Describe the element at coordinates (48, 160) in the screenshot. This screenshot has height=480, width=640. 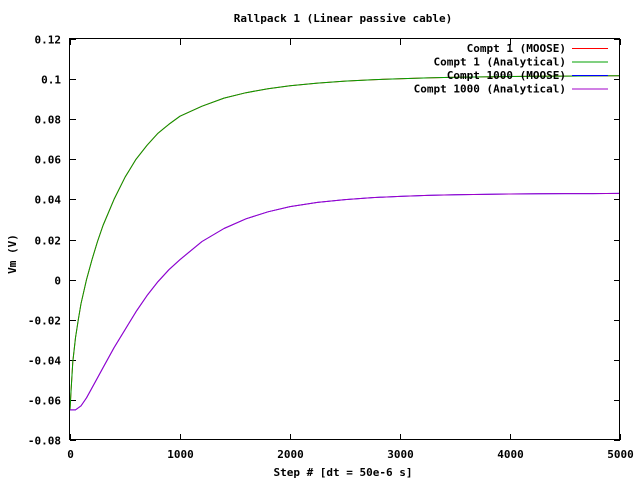
I see `y-tick-label: 0.06` at that location.